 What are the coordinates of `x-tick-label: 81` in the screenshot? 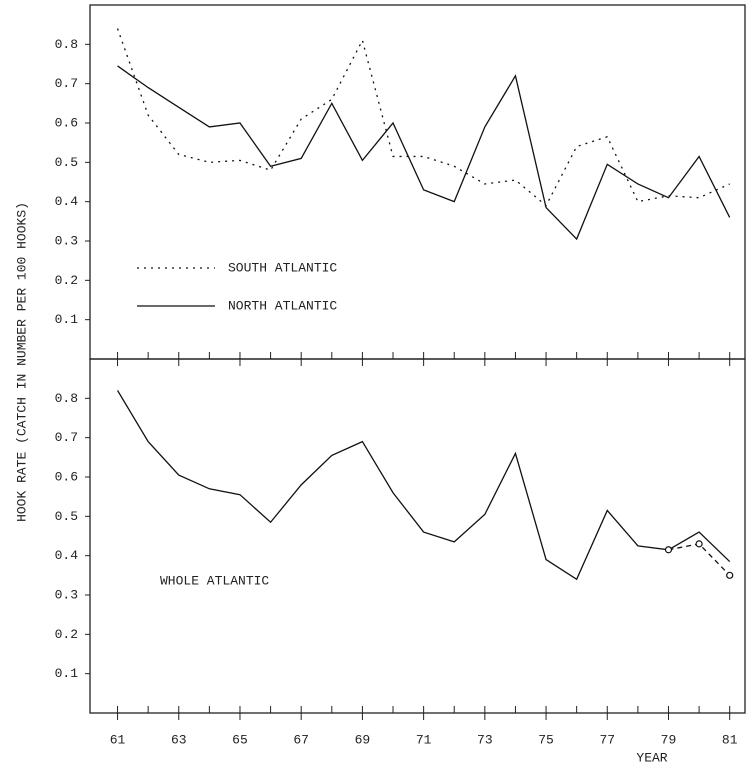 It's located at (730, 739).